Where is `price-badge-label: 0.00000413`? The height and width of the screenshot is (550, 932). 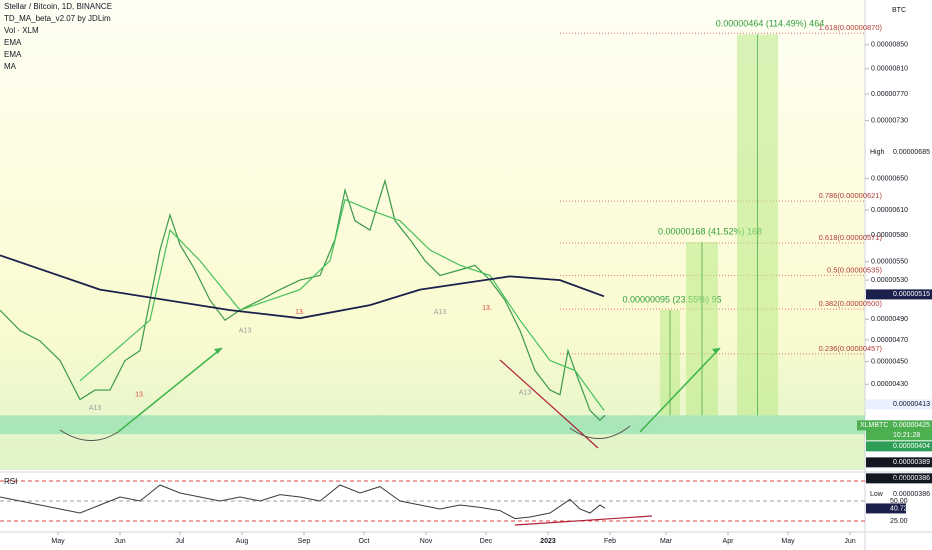
price-badge-label: 0.00000413 is located at coordinates (911, 404).